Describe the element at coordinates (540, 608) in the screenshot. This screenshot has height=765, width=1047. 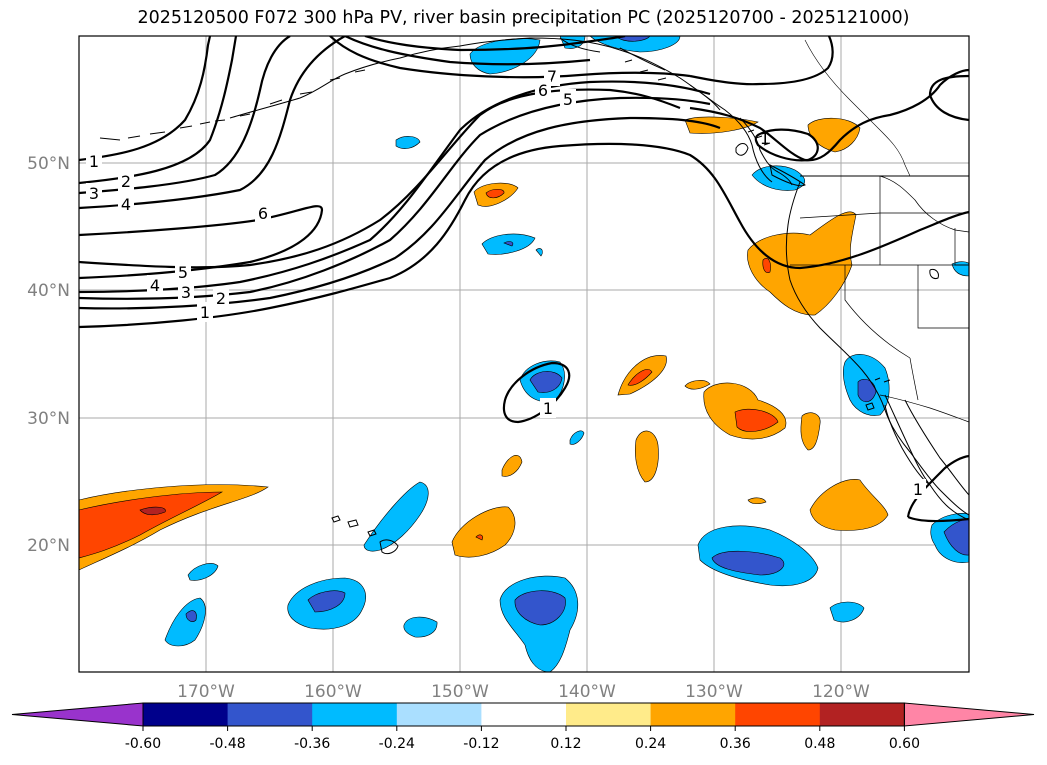
I see `neg-anomaly-south-pac-core` at that location.